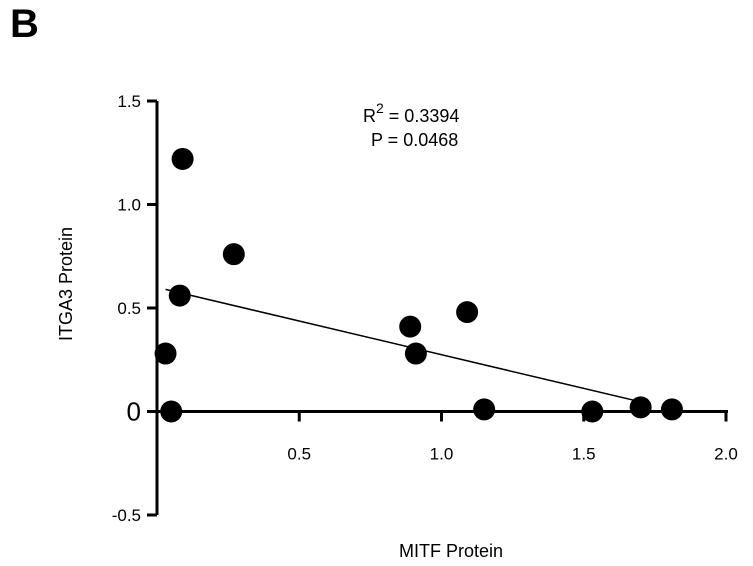  I want to click on y-tick-label: -0.5, so click(126, 515).